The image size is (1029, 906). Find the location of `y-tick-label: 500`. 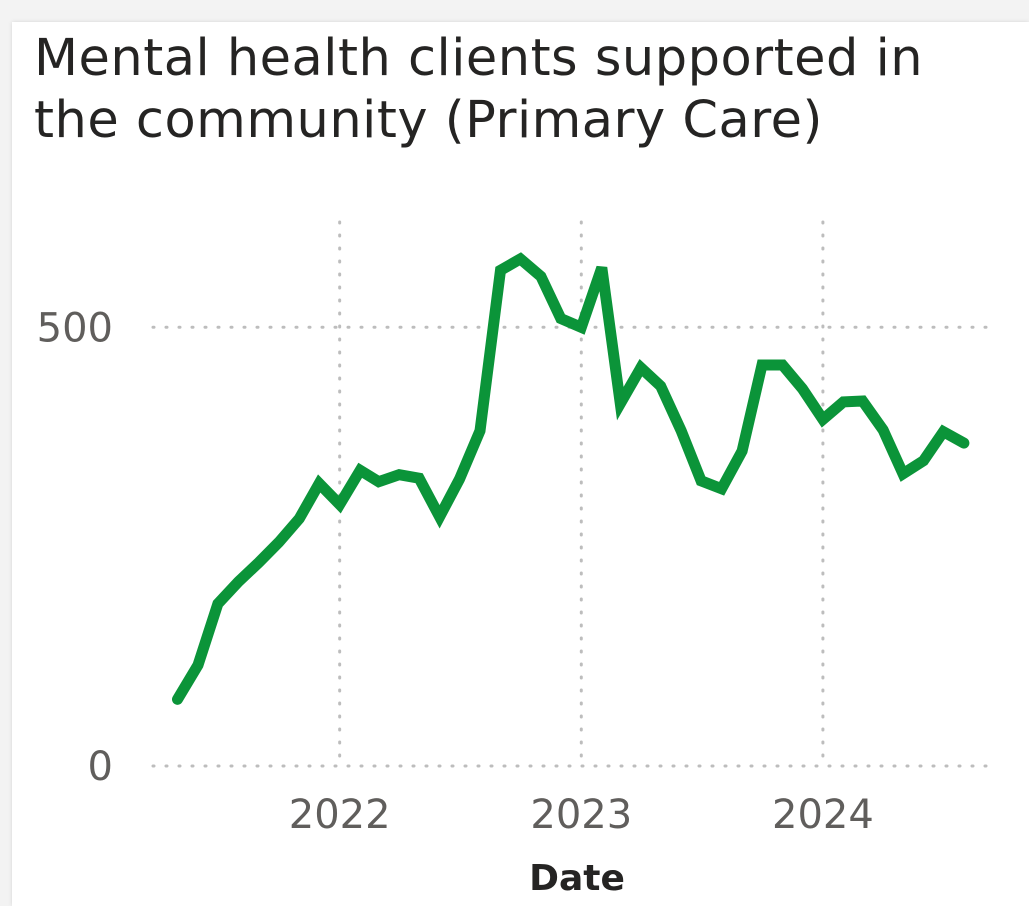

y-tick-label: 500 is located at coordinates (75, 328).